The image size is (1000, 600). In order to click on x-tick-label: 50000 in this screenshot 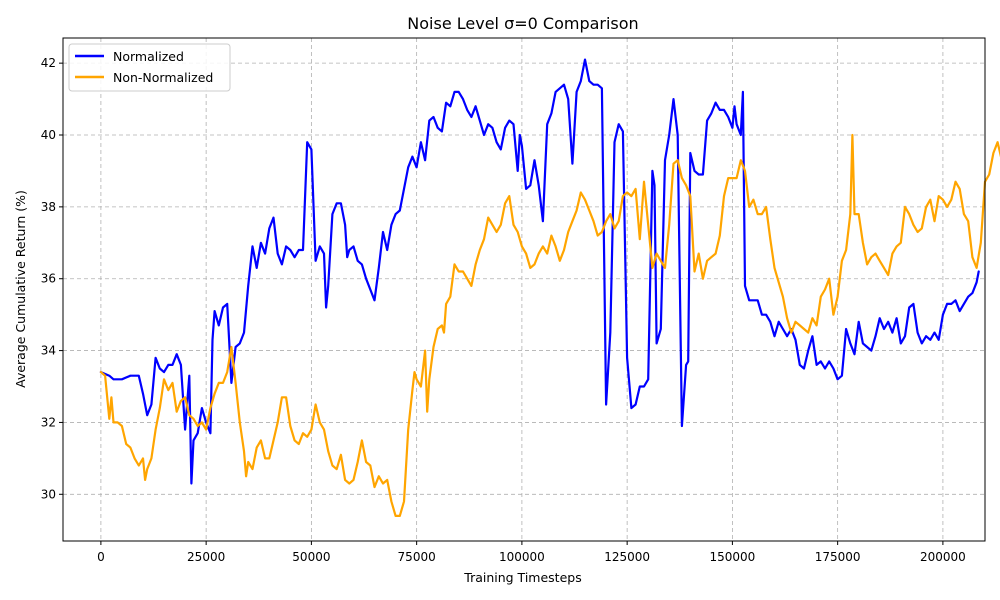, I will do `click(311, 557)`.